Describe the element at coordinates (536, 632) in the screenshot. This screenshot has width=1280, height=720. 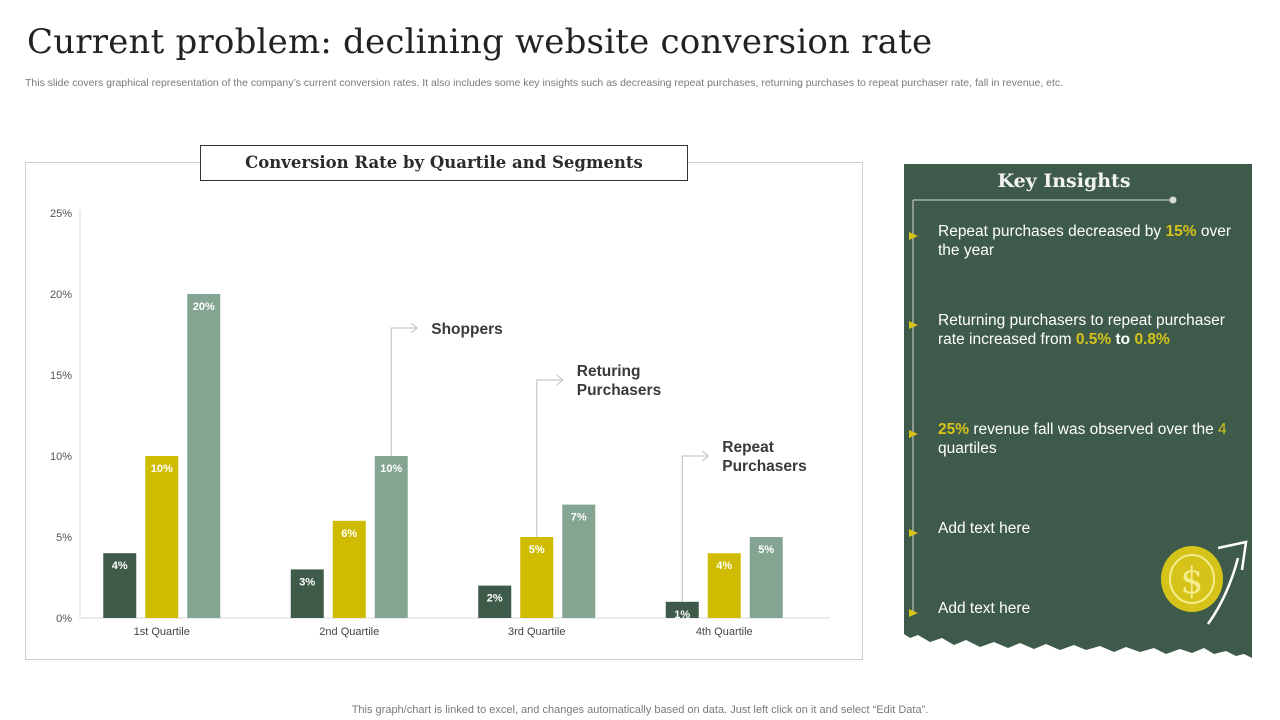
I see `x-tick-label: 3rd Quartile` at that location.